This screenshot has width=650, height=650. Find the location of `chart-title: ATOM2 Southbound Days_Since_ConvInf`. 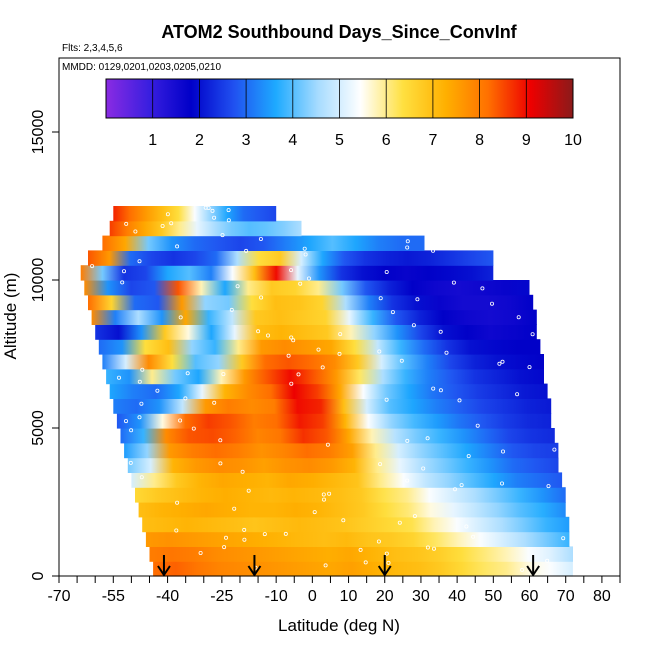

chart-title: ATOM2 Southbound Days_Since_ConvInf is located at coordinates (339, 32).